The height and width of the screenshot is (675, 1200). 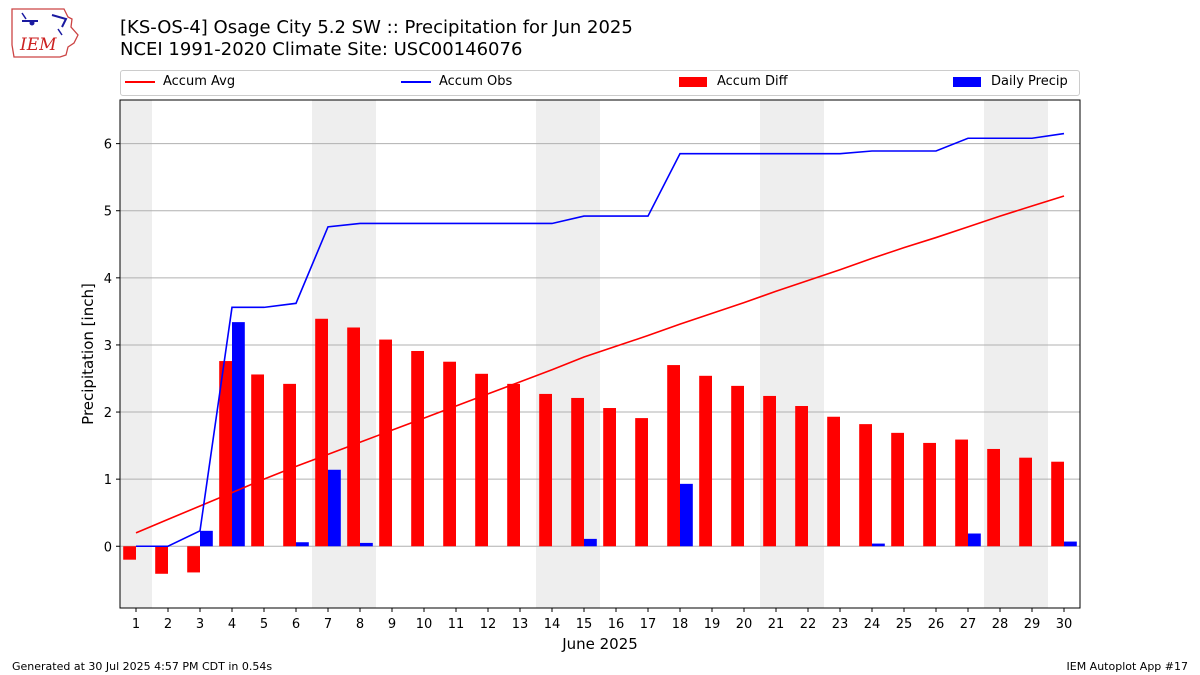 I want to click on x-tick-label: 2, so click(x=168, y=624).